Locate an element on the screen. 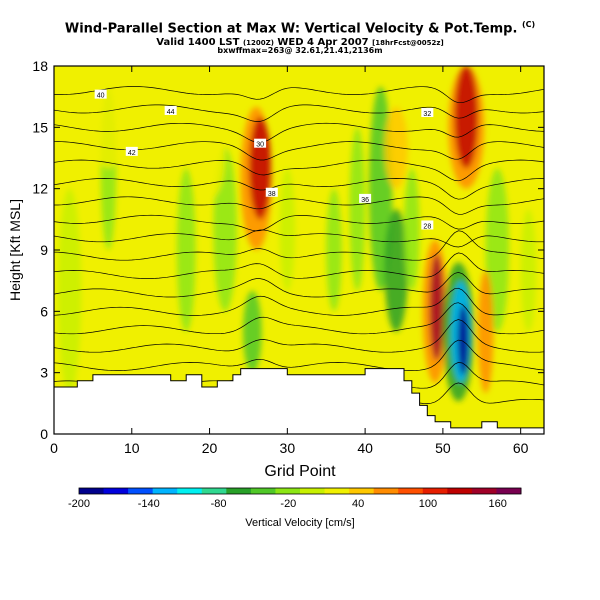  colorbar-tick-label: -140 is located at coordinates (149, 504).